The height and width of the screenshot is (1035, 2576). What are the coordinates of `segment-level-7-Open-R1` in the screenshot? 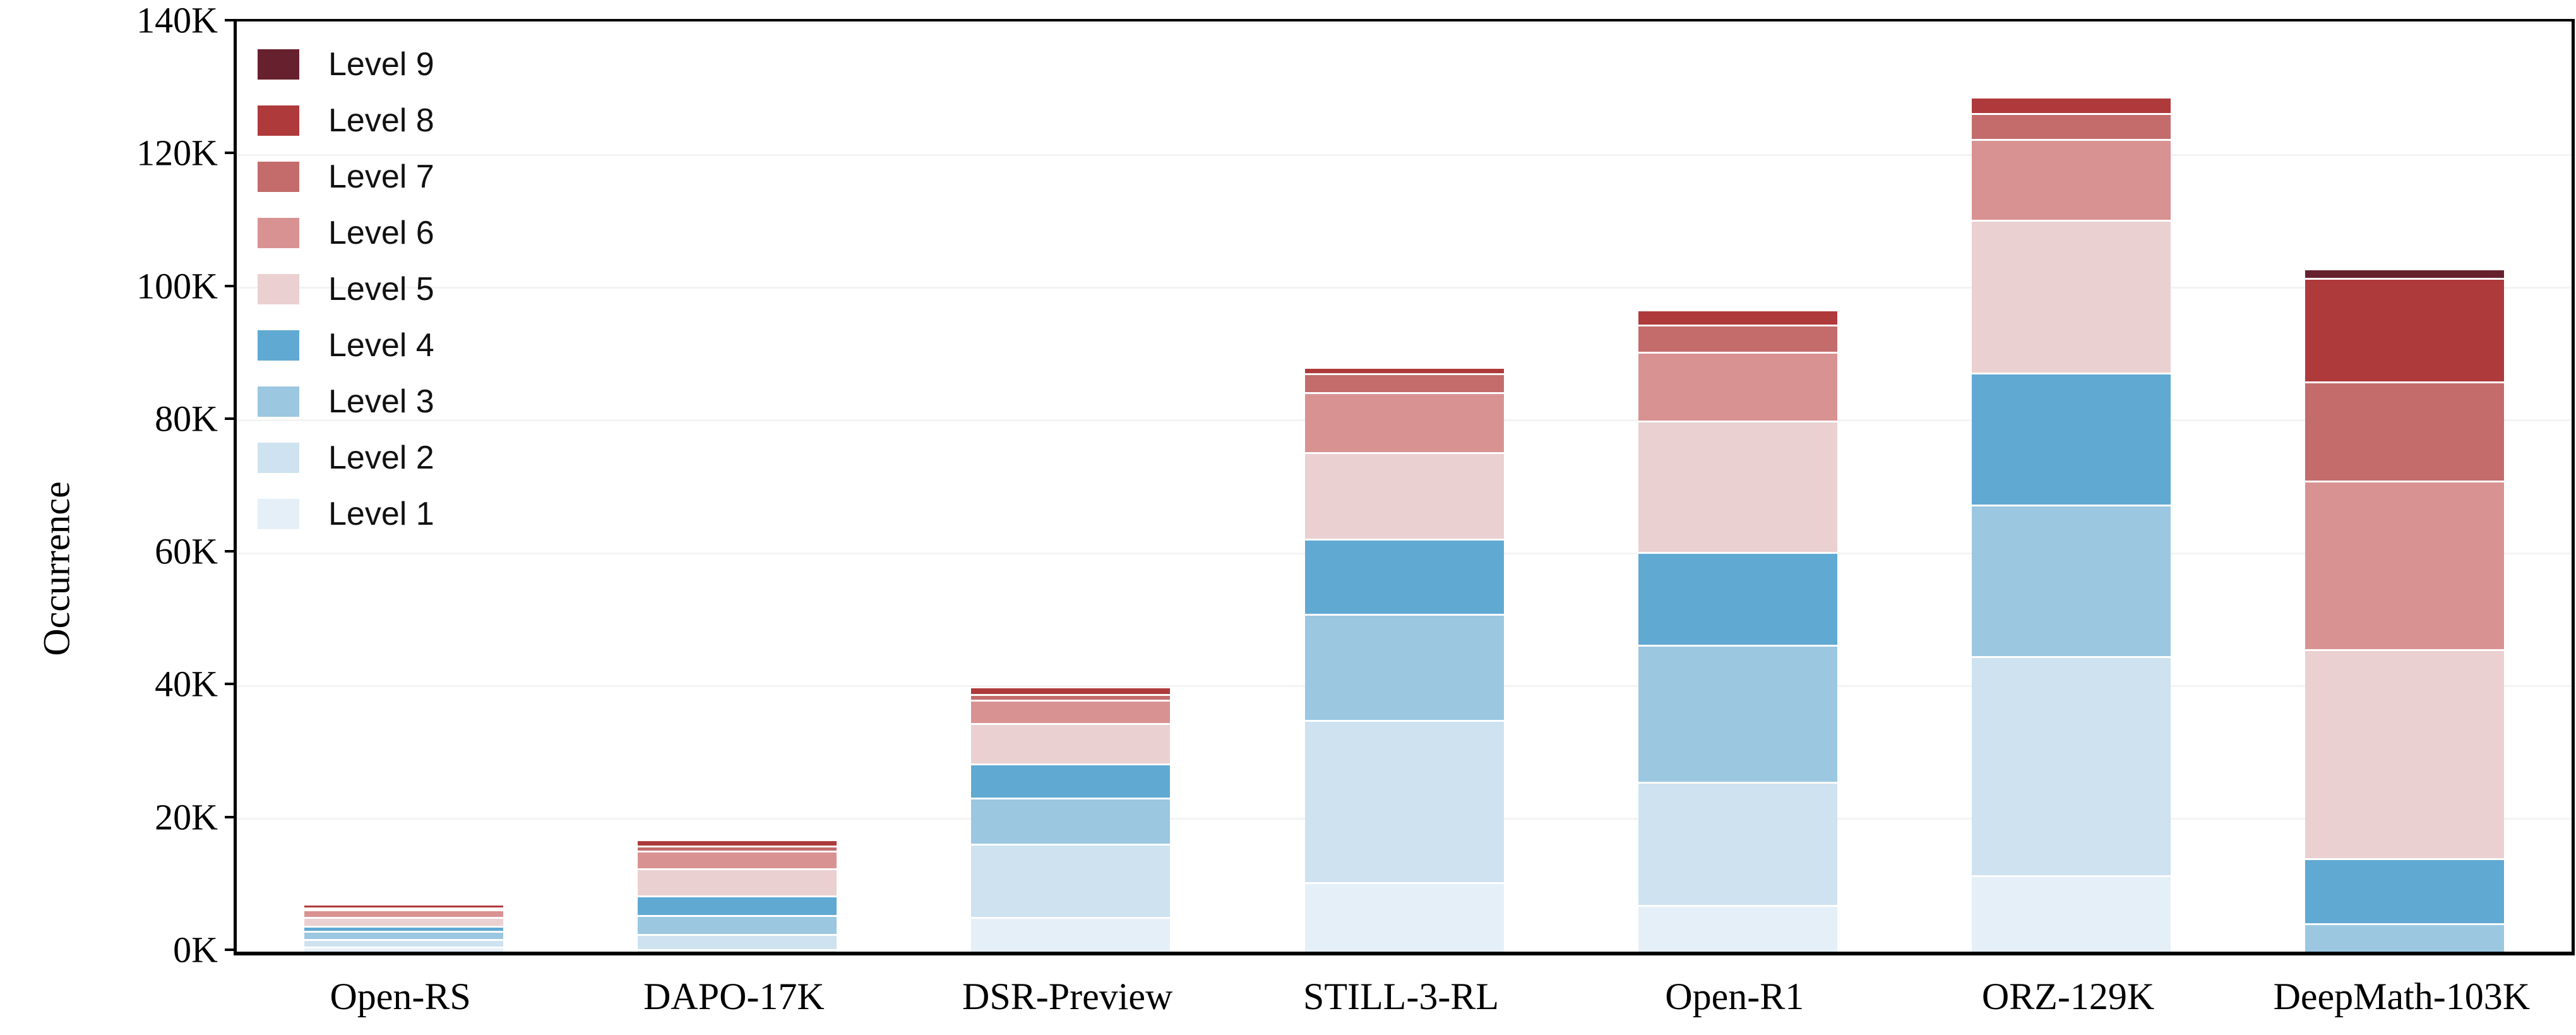 It's located at (1737, 339).